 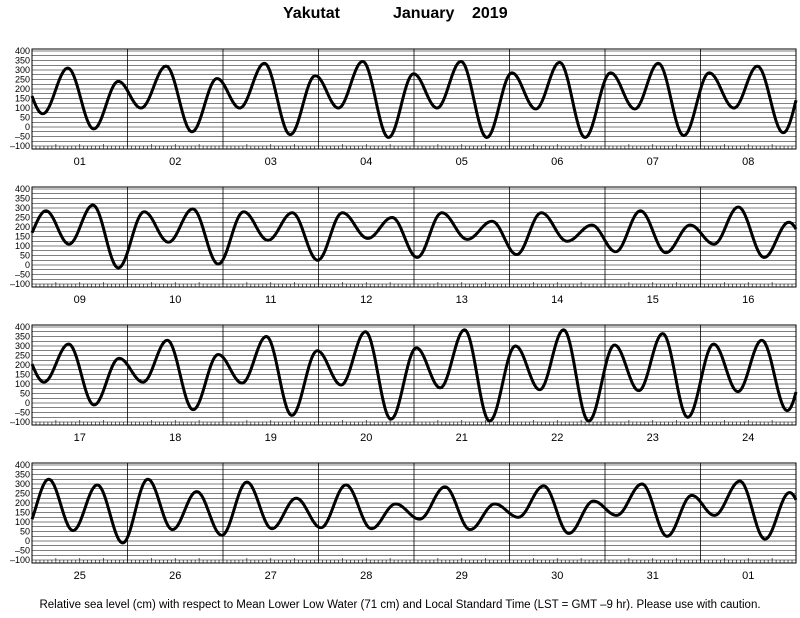 What do you see at coordinates (366, 300) in the screenshot?
I see `day-label: 12` at bounding box center [366, 300].